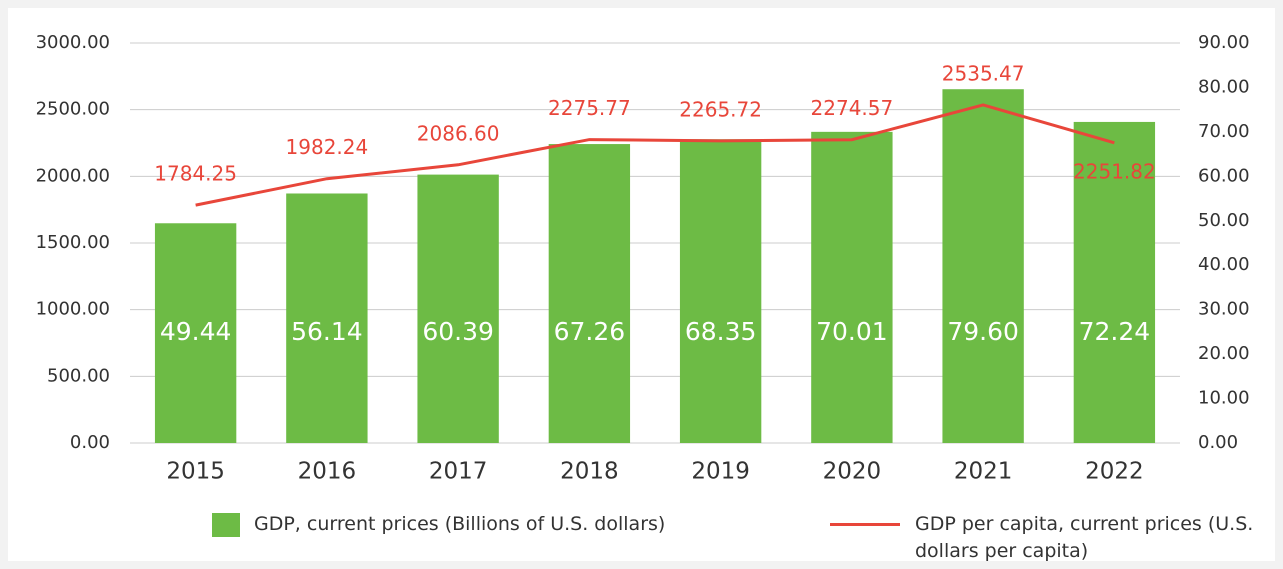 The width and height of the screenshot is (1283, 569). Describe the element at coordinates (73, 242) in the screenshot. I see `y-tick-label: 1500.00` at that location.